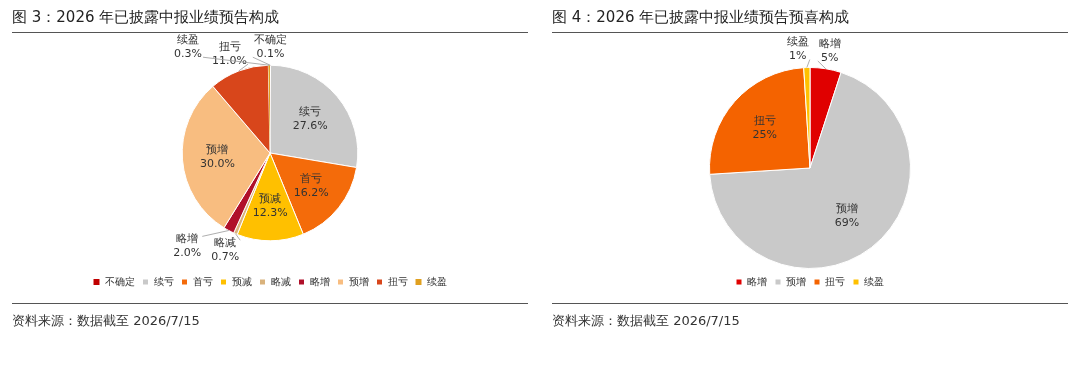 Image resolution: width=1080 pixels, height=367 pixels. What do you see at coordinates (270, 16) in the screenshot?
I see `chart-title: 图 3：2026 年已披露中报业绩预告构成` at bounding box center [270, 16].